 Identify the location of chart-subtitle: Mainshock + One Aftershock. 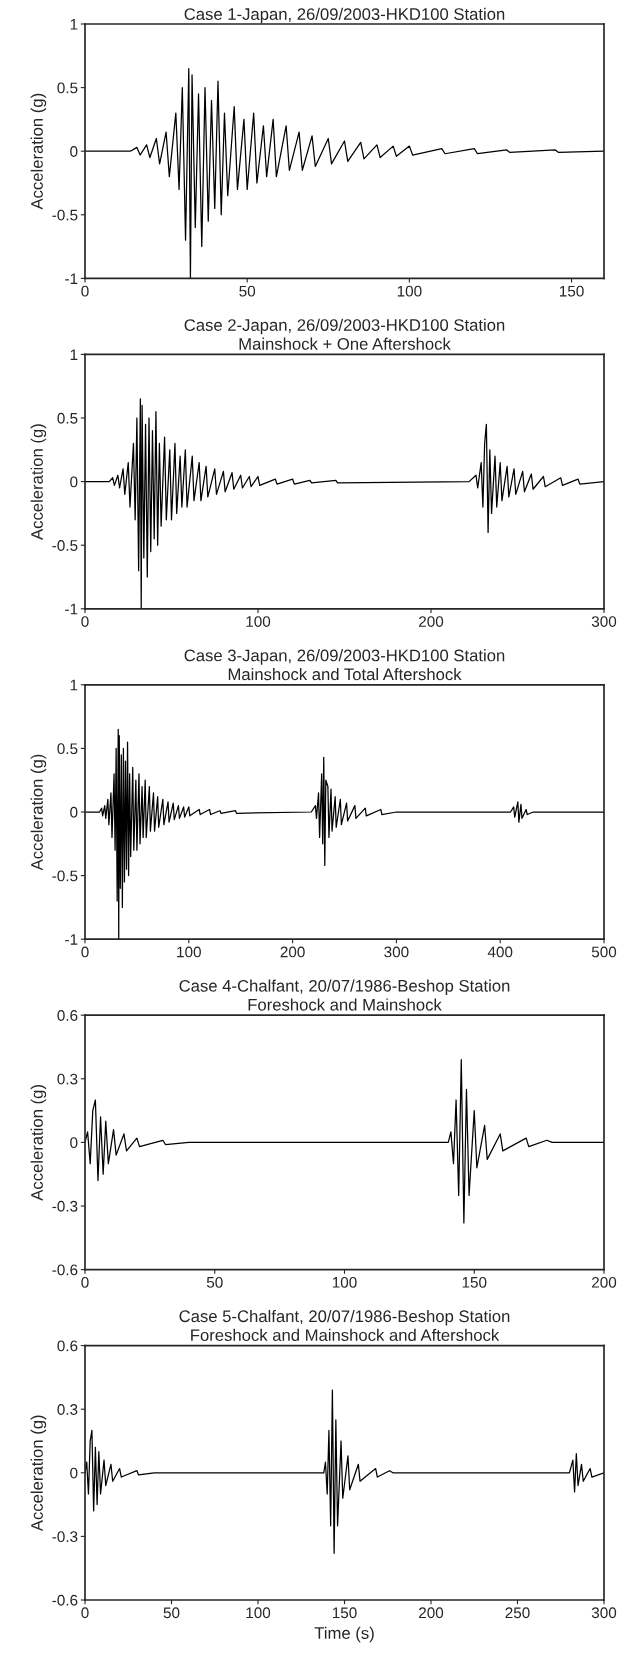
(345, 343).